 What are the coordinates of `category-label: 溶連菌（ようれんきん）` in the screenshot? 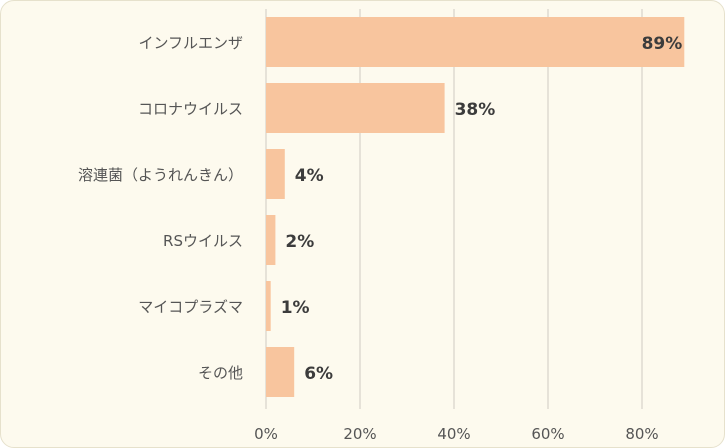 It's located at (160, 175).